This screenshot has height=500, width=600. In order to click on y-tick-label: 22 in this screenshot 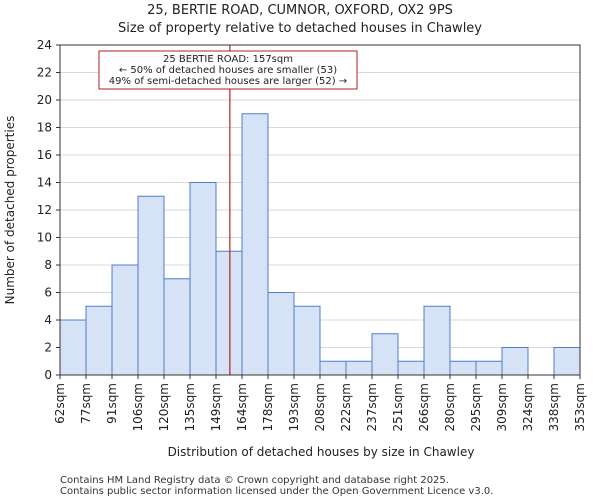, I will do `click(44, 73)`.